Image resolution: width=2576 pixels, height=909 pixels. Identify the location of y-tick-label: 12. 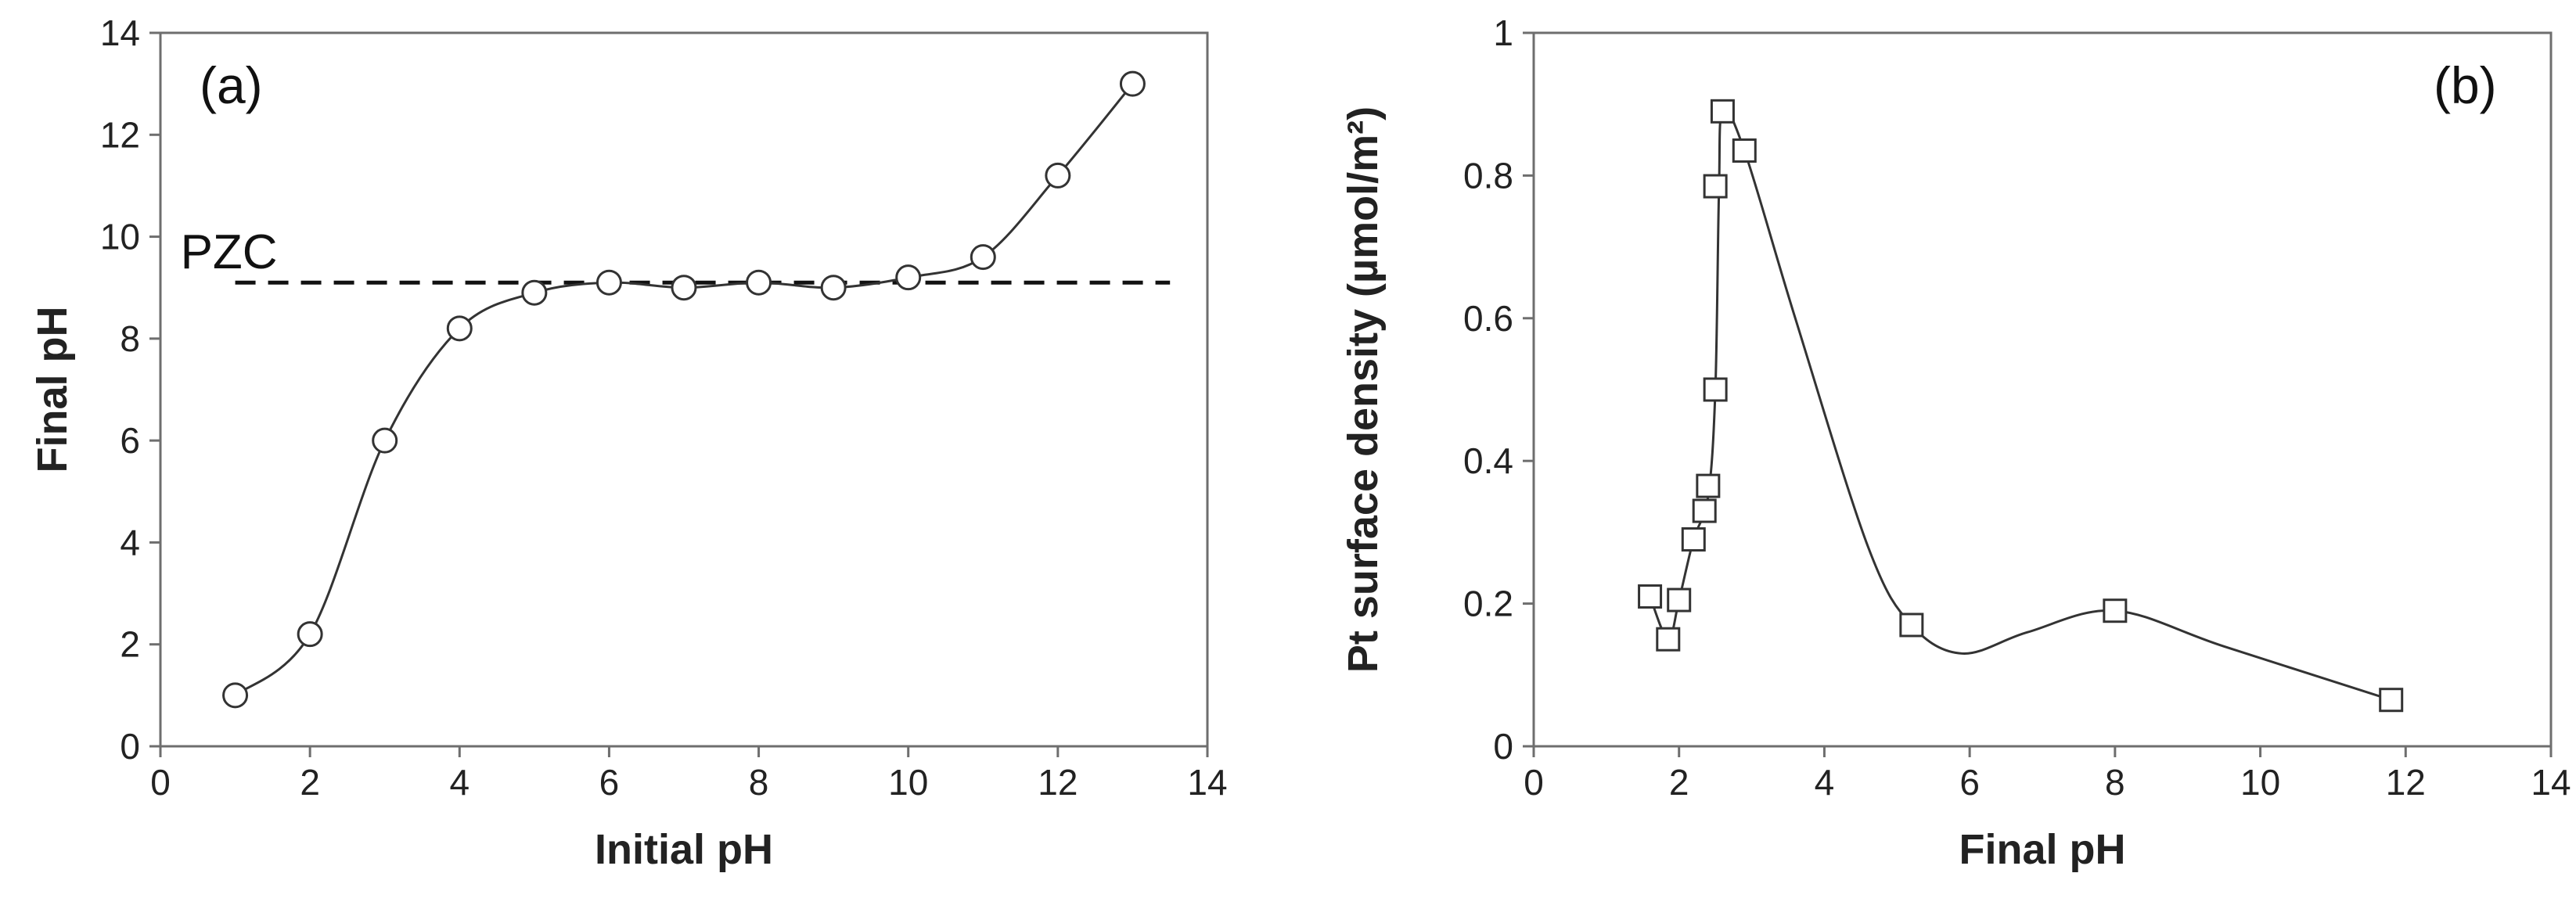
(120, 134).